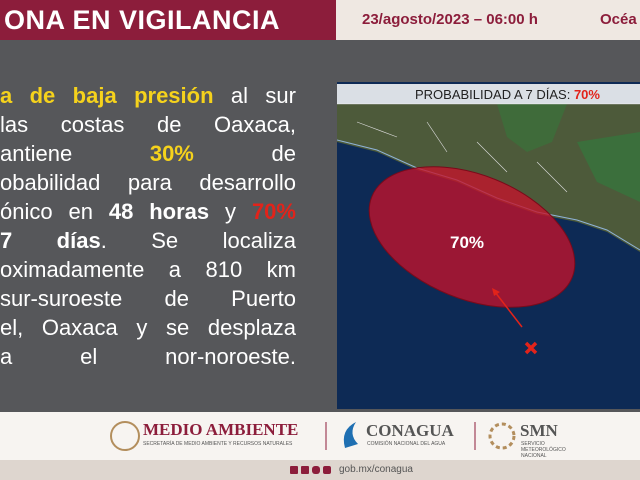  I want to click on text-line: 7 días. Se localiza, so click(148, 240).